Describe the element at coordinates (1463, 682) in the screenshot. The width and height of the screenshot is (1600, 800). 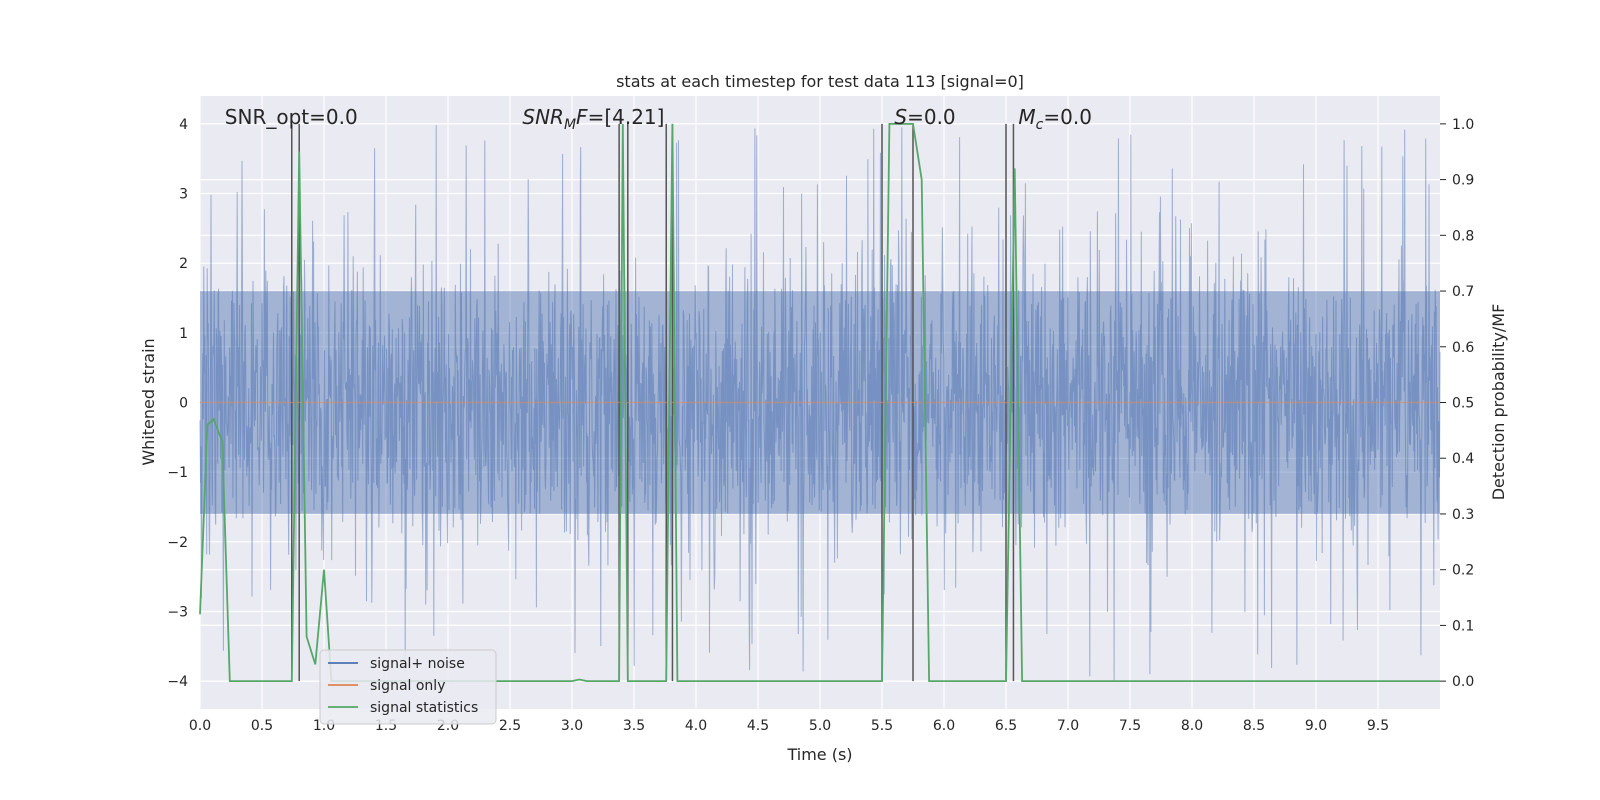
I see `y-right-tick-label-10: 0.0` at that location.